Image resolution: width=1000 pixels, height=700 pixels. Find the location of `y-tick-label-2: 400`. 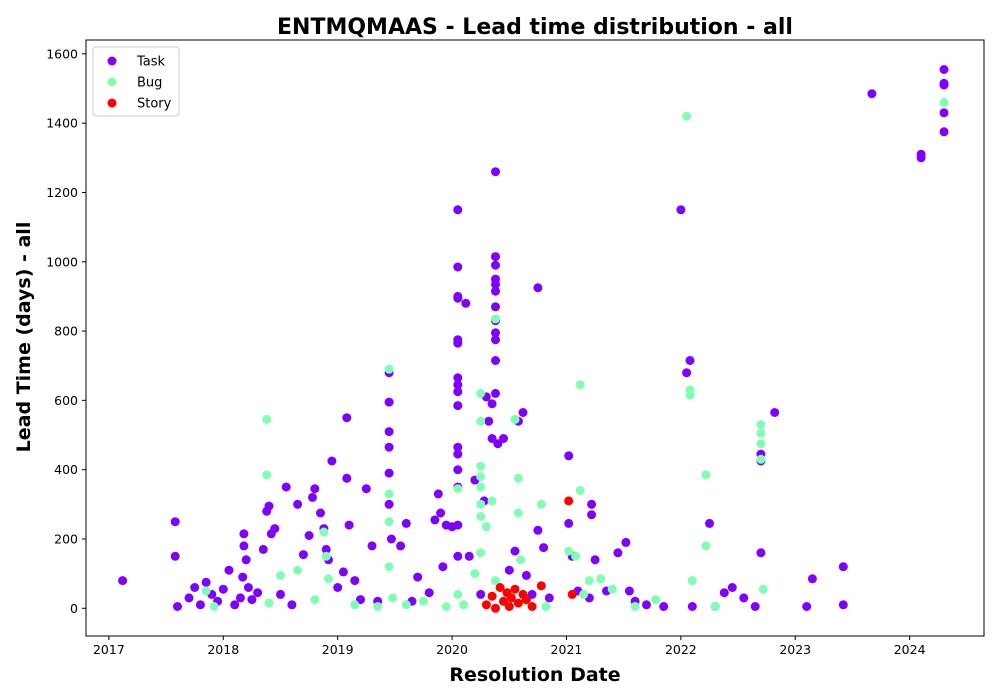

y-tick-label-2: 400 is located at coordinates (66, 469).